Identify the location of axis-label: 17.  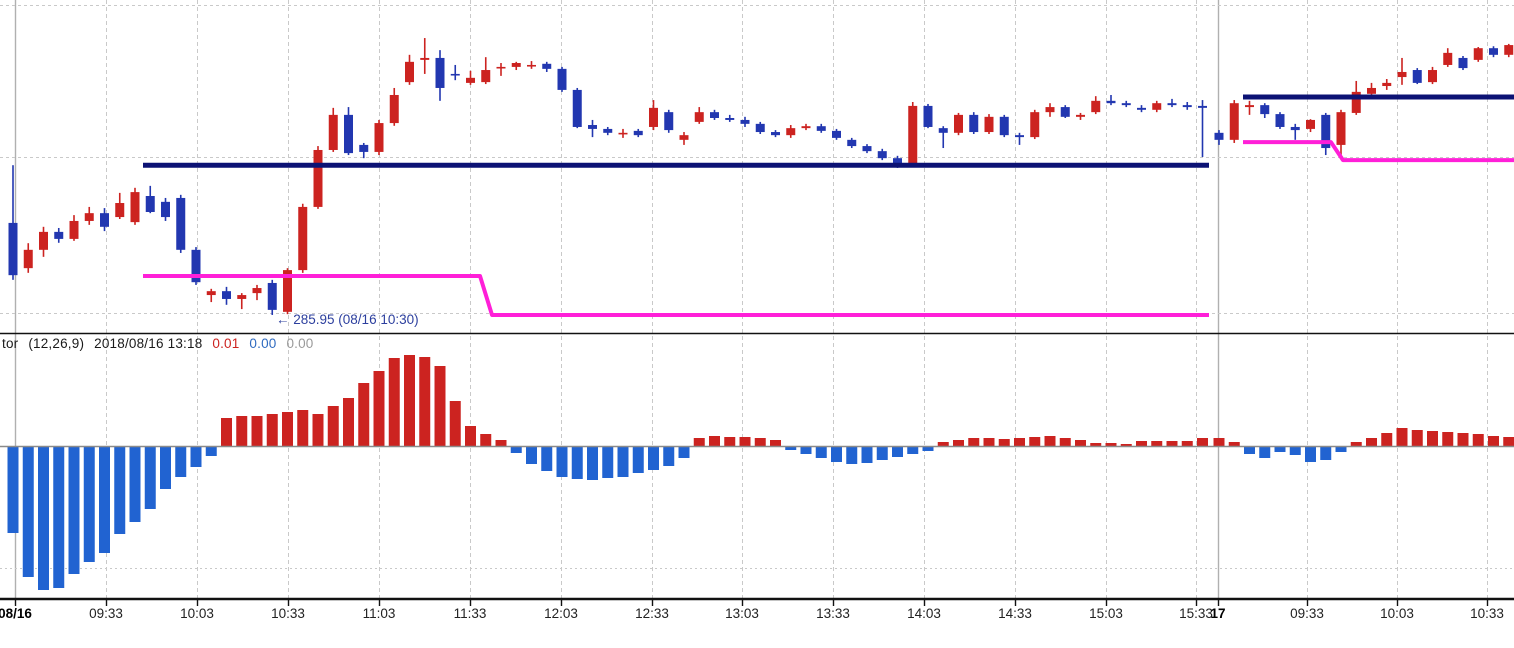
(1218, 613).